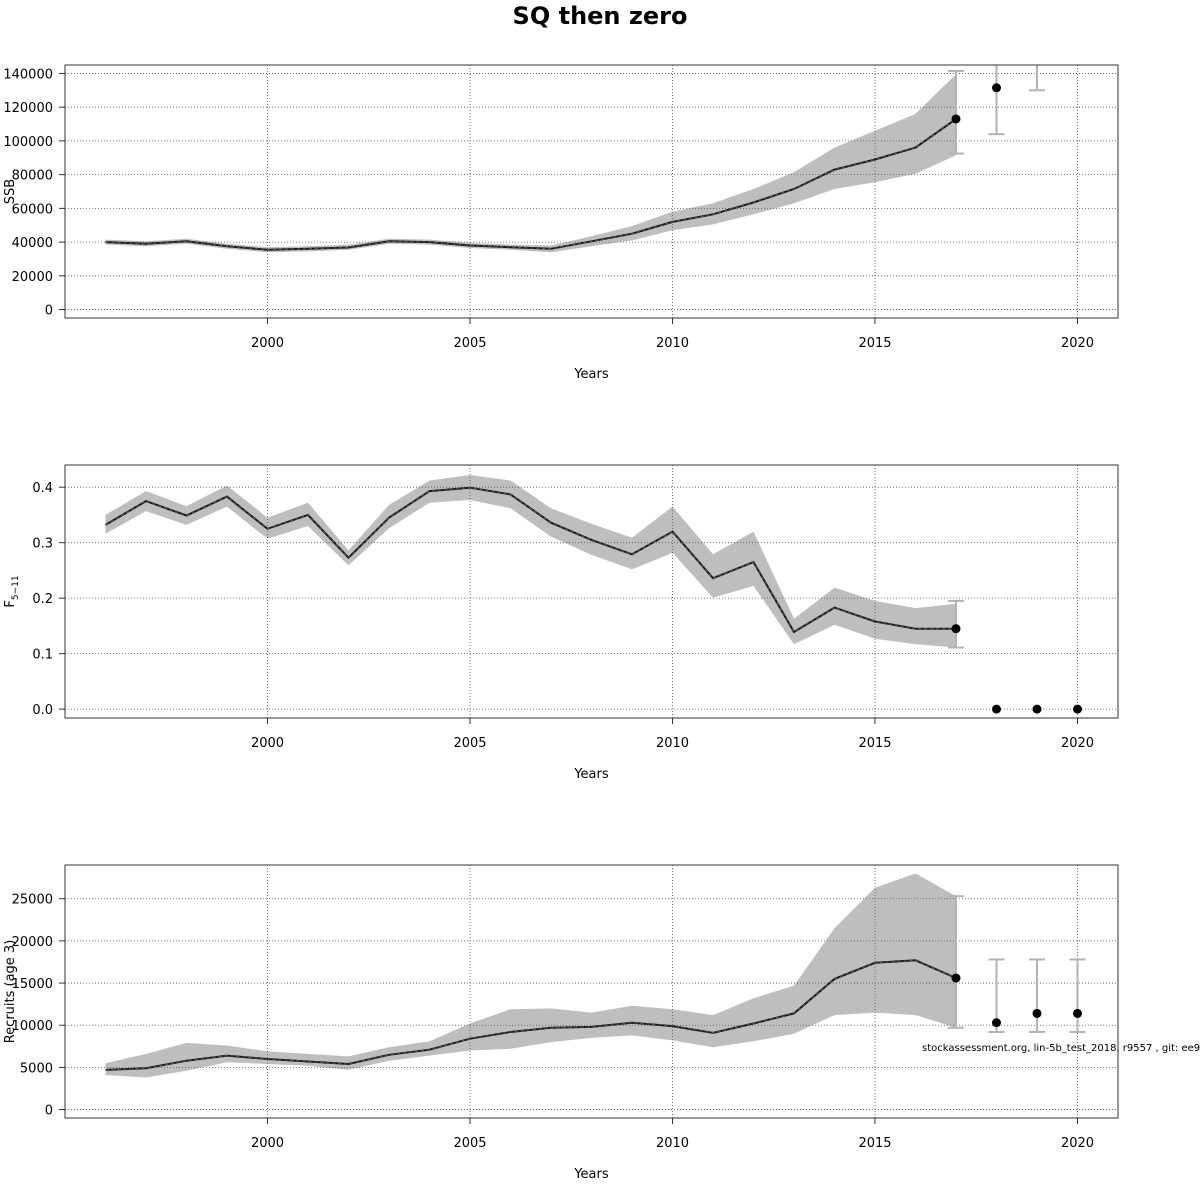  What do you see at coordinates (28, 74) in the screenshot?
I see `y-tick-label: 140000` at bounding box center [28, 74].